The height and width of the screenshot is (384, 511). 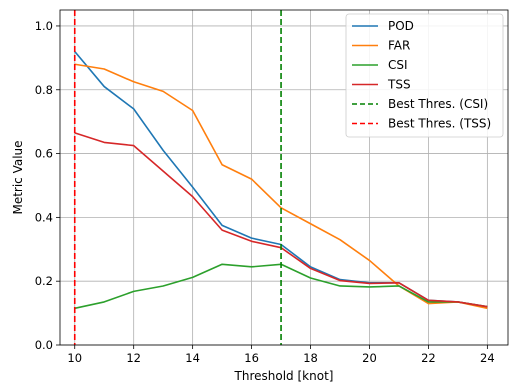 What do you see at coordinates (44, 90) in the screenshot?
I see `y-tick-label: 0.8` at bounding box center [44, 90].